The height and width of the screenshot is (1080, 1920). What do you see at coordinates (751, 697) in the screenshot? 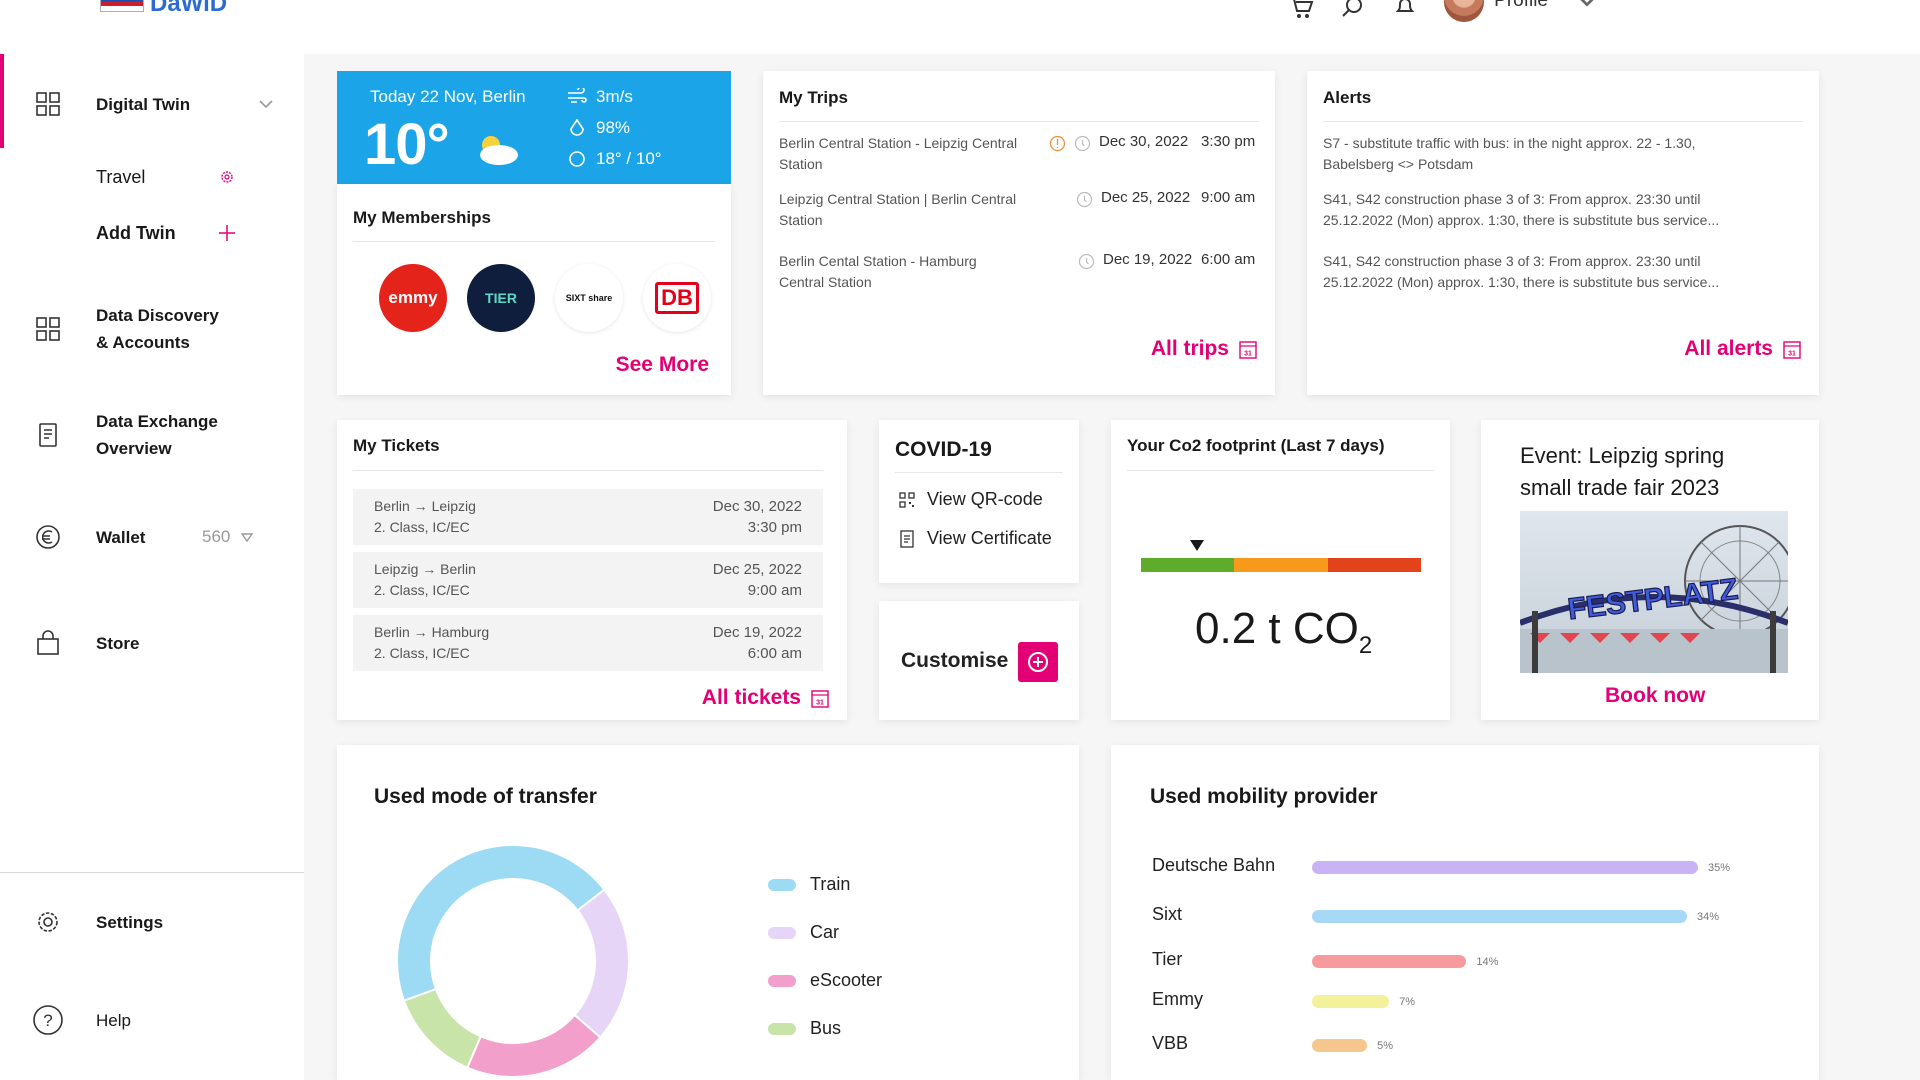
I see `all-tickets-label: All tickets` at bounding box center [751, 697].